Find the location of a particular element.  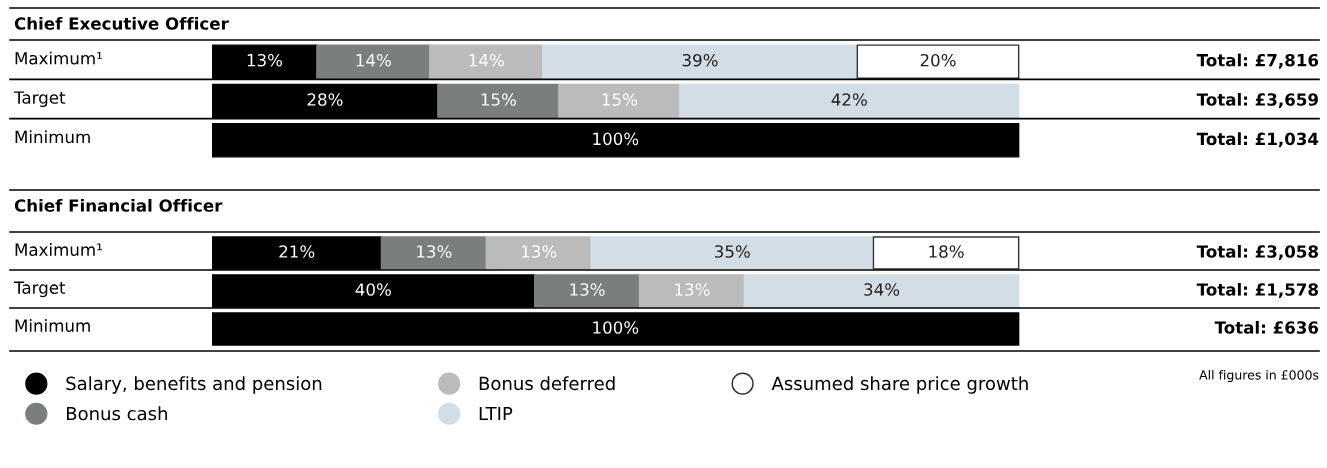

legend-label: Assumed share price growth is located at coordinates (899, 385).